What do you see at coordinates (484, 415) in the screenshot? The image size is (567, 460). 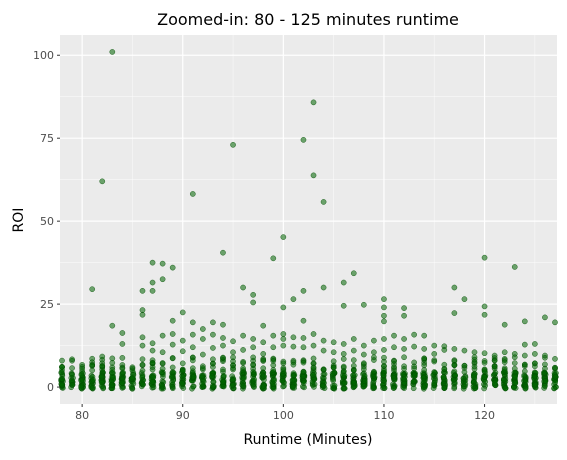 I see `x-tick-label: 120` at bounding box center [484, 415].